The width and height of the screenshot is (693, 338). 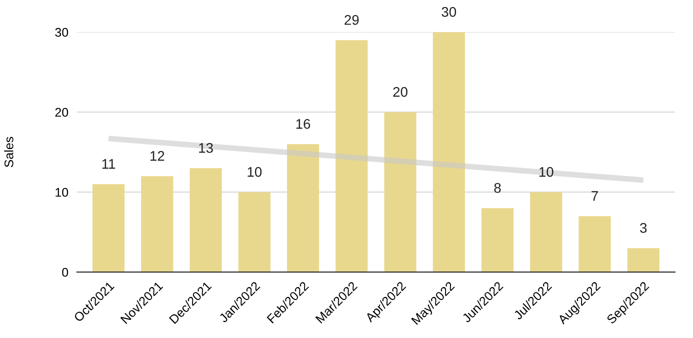 What do you see at coordinates (400, 92) in the screenshot?
I see `data-label: 20` at bounding box center [400, 92].